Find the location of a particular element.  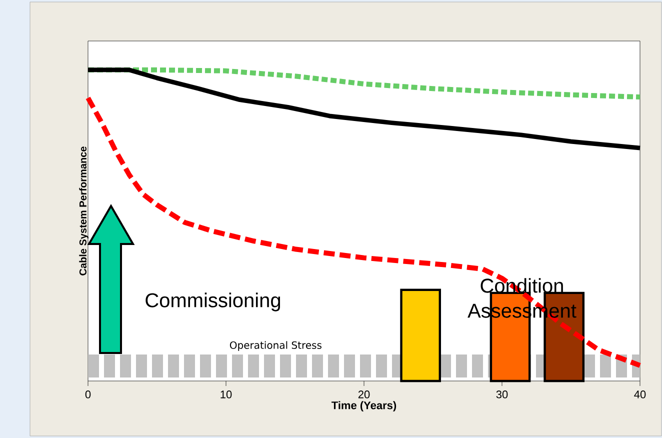

x-tick-label: 30 is located at coordinates (502, 394).